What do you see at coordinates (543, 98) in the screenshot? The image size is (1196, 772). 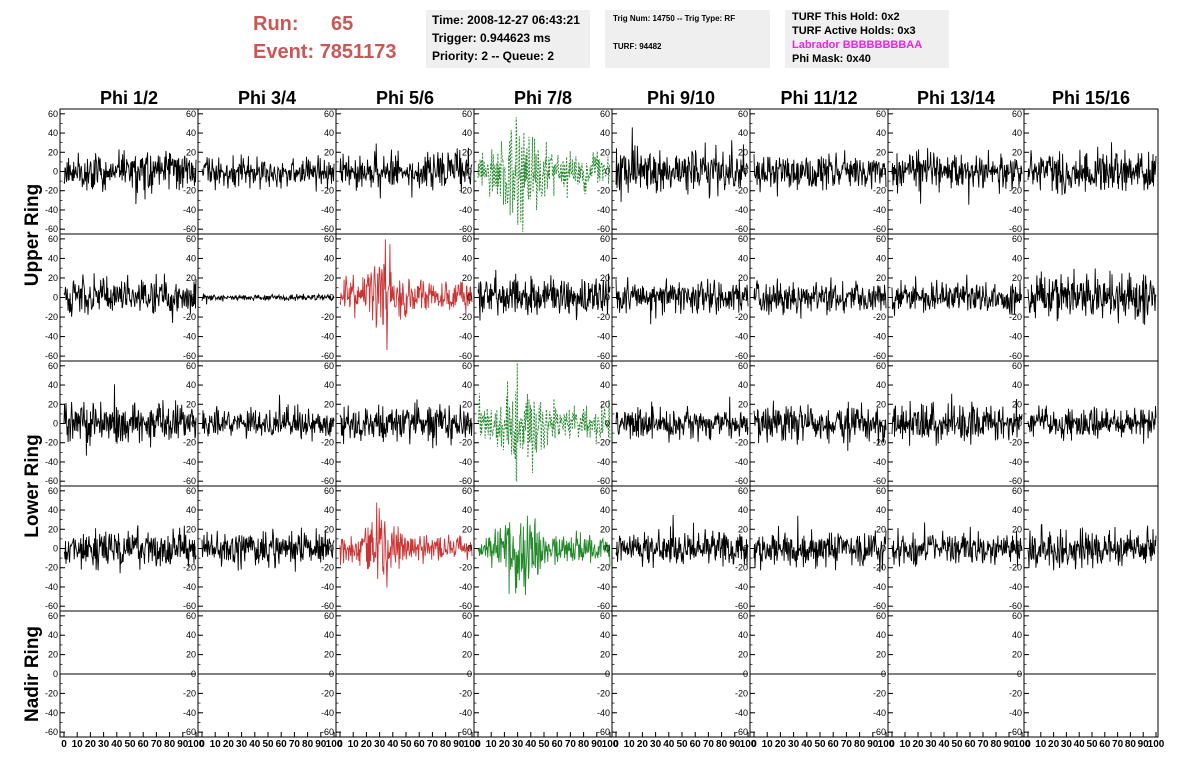 I see `column-title: Phi 7/8` at bounding box center [543, 98].